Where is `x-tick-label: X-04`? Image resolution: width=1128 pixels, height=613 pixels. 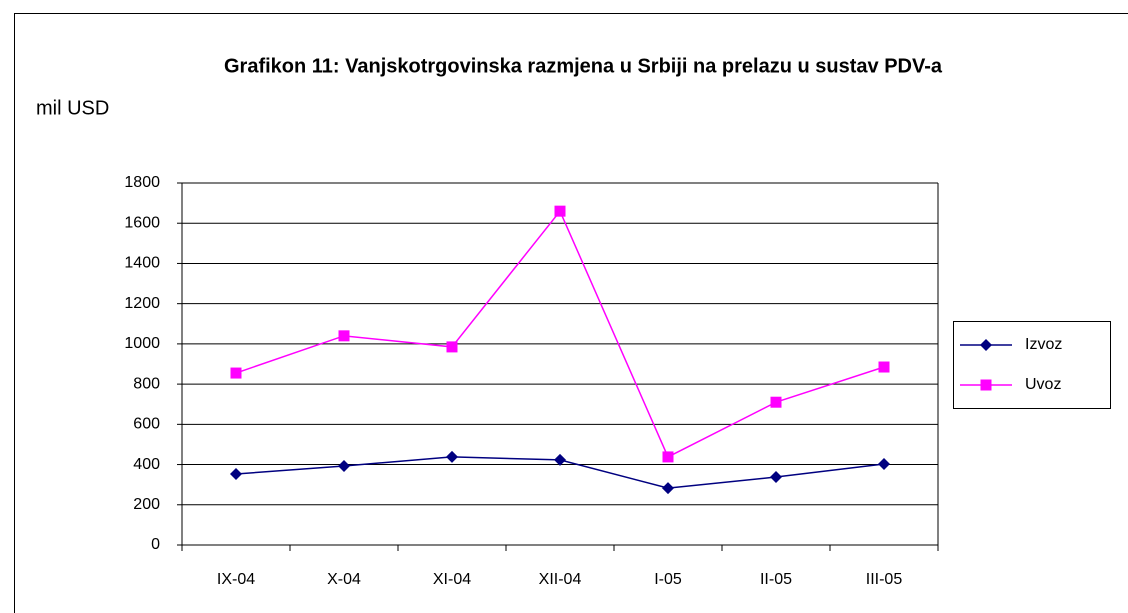
x-tick-label: X-04 is located at coordinates (344, 579).